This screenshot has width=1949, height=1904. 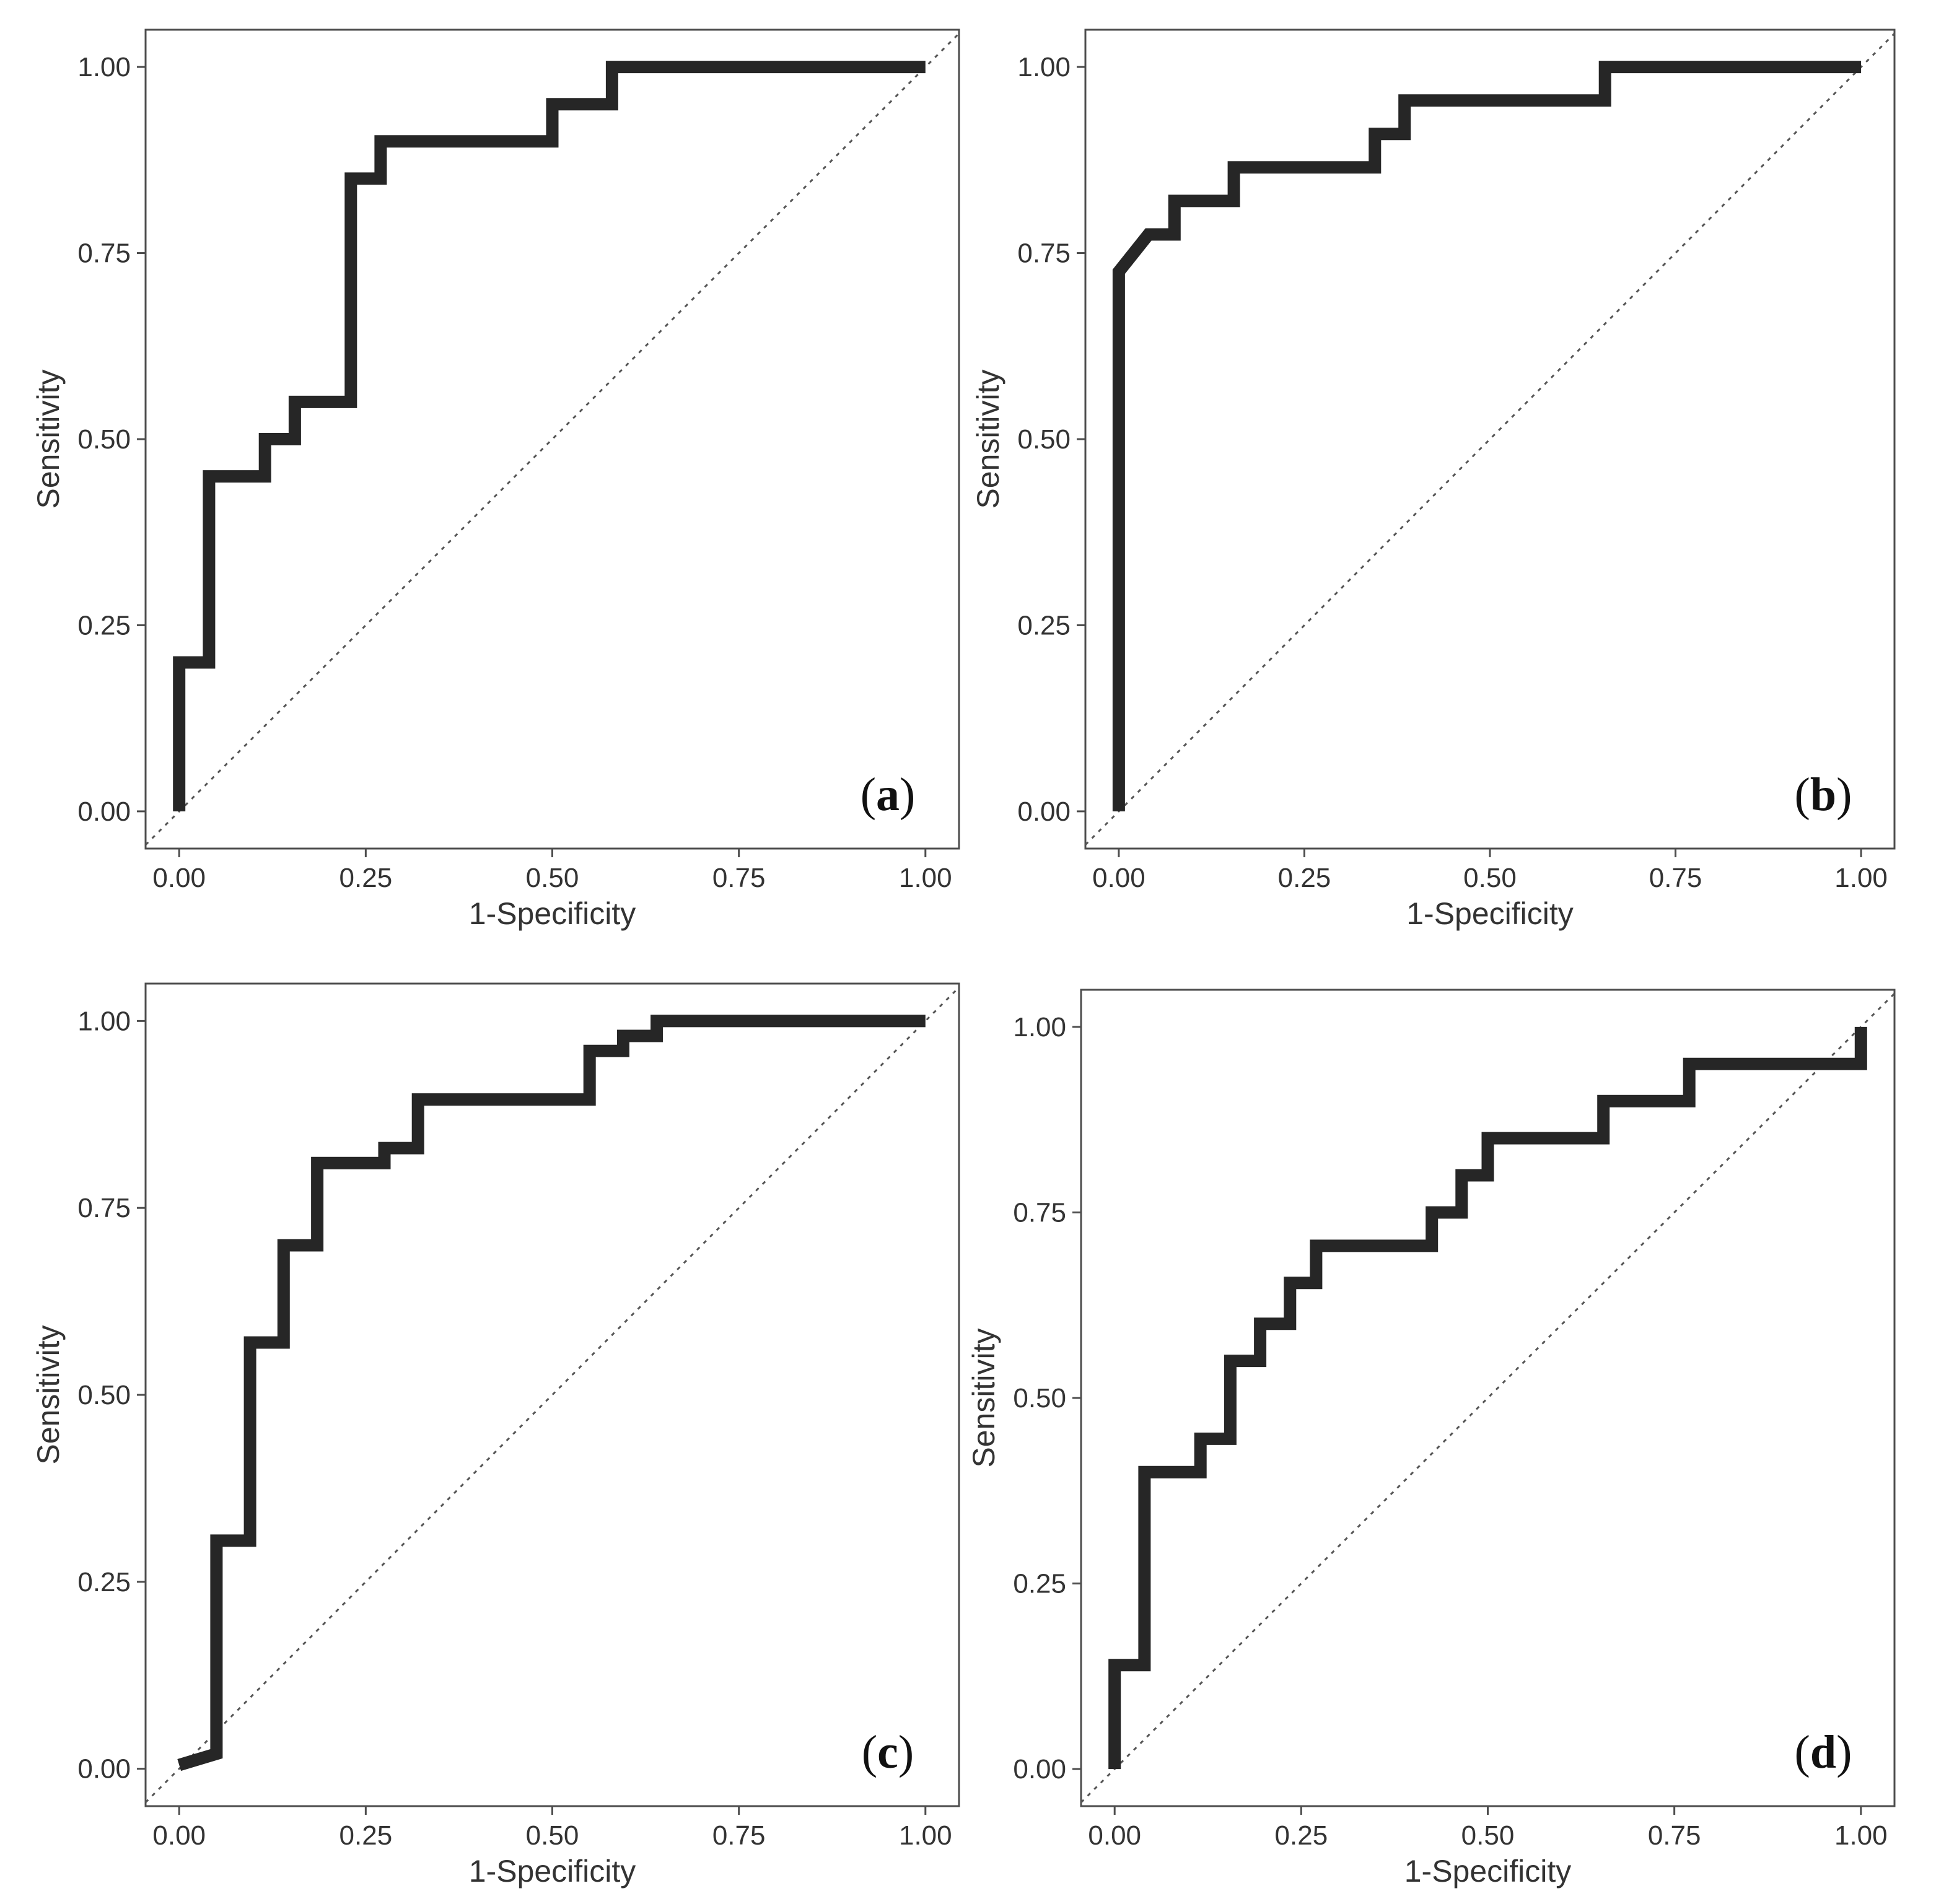 What do you see at coordinates (1490, 878) in the screenshot?
I see `panel-b-x-tick-label: 0.50` at bounding box center [1490, 878].